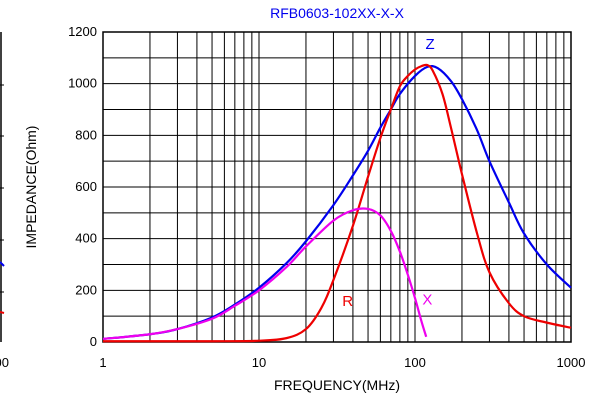 Image resolution: width=600 pixels, height=401 pixels. I want to click on y-axis-ticks: 0 200 400 600 800 1000 1200, so click(82, 186).